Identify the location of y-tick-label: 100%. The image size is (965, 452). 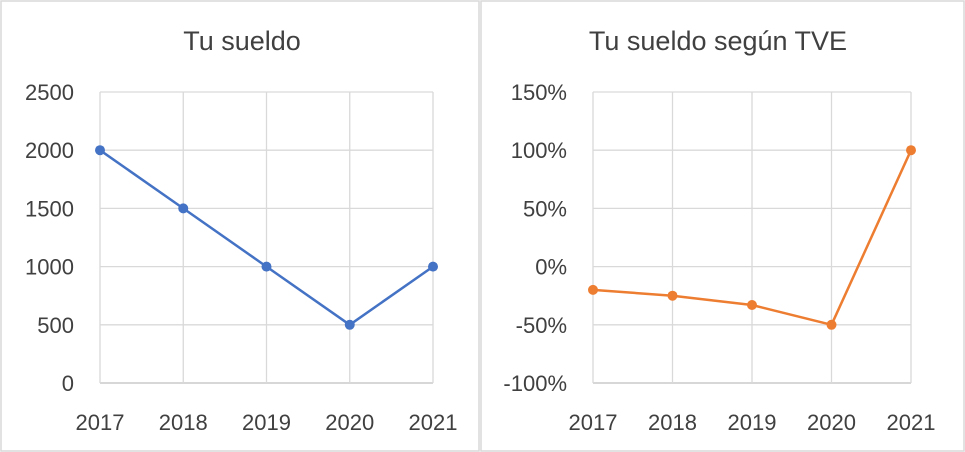
(539, 150).